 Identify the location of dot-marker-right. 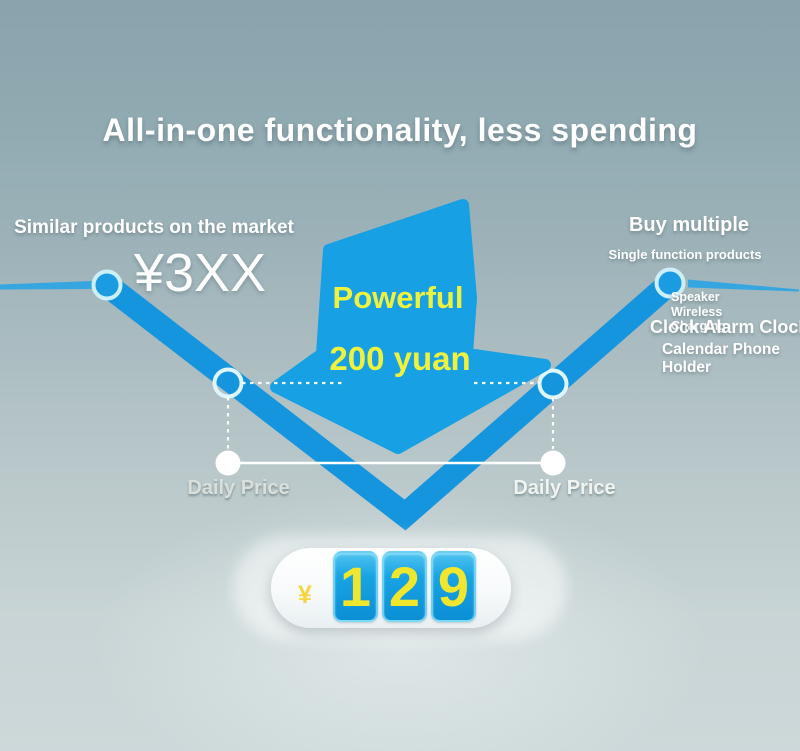
(553, 463).